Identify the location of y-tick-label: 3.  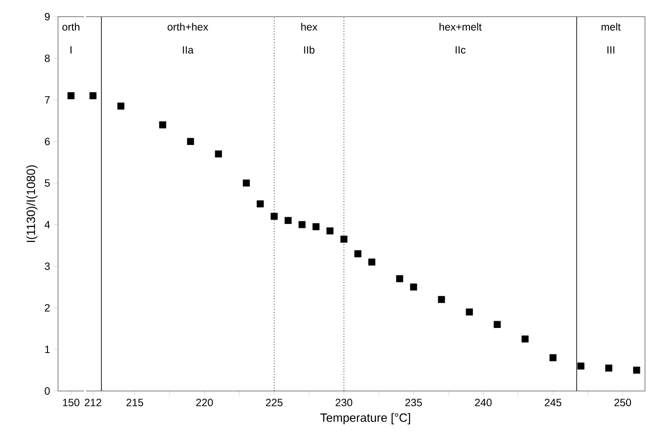
(47, 266).